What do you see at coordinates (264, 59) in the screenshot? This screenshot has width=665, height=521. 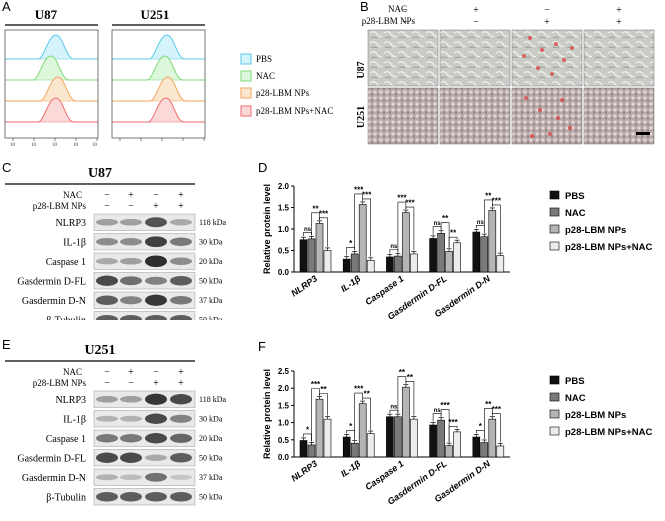 I see `legend-label-pbs: PBS` at bounding box center [264, 59].